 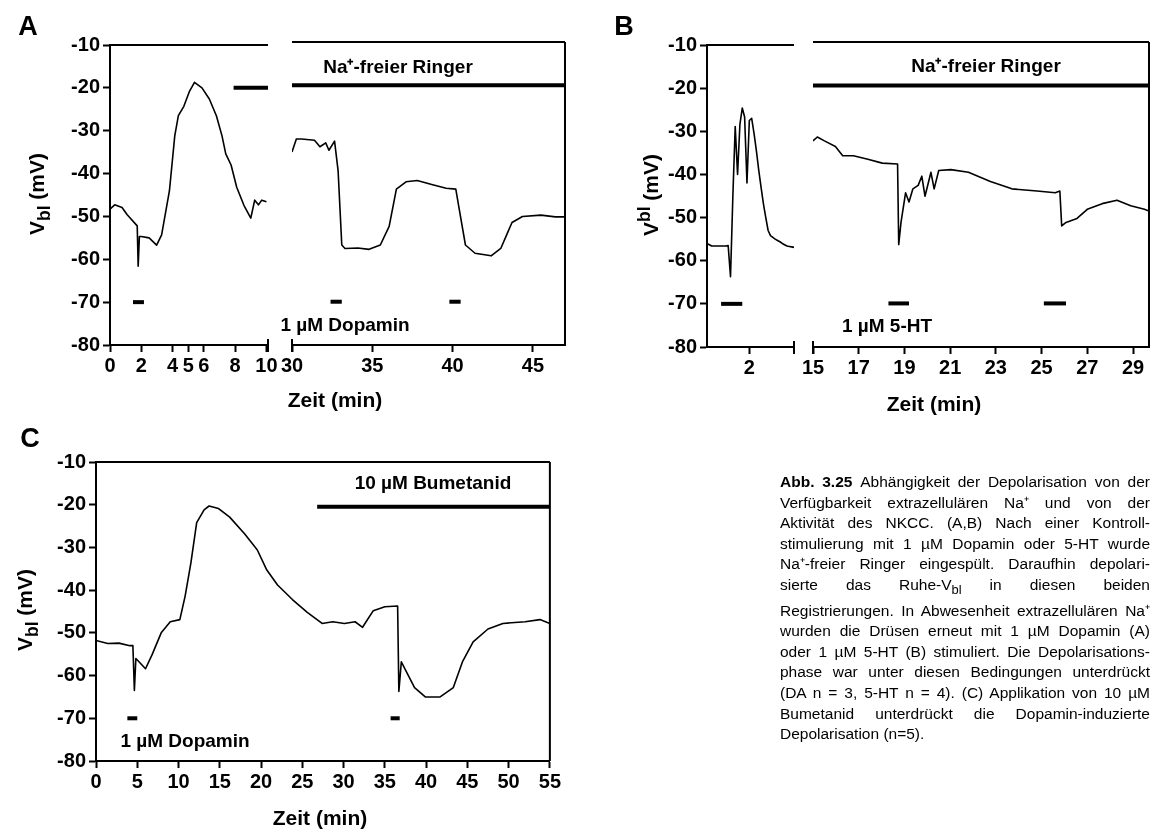 I want to click on text: Na⁺-freier Ringer eingespült. Daraufhin depolari-, so click(x=965, y=564).